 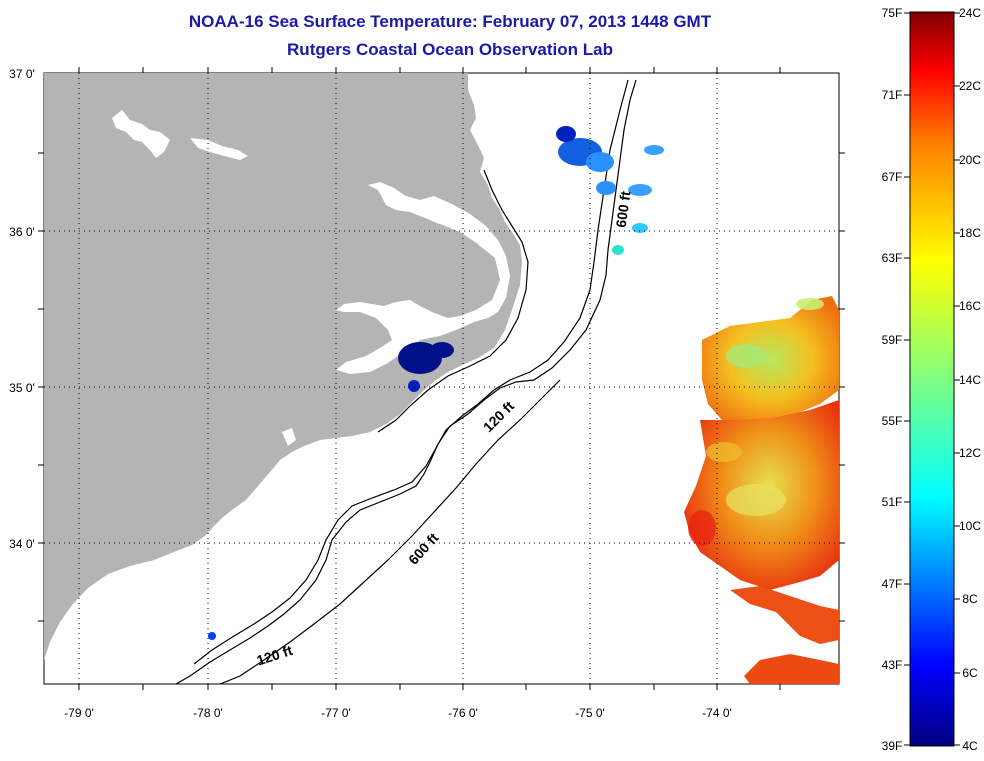 What do you see at coordinates (970, 526) in the screenshot?
I see `colorbar-c-label: 10C` at bounding box center [970, 526].